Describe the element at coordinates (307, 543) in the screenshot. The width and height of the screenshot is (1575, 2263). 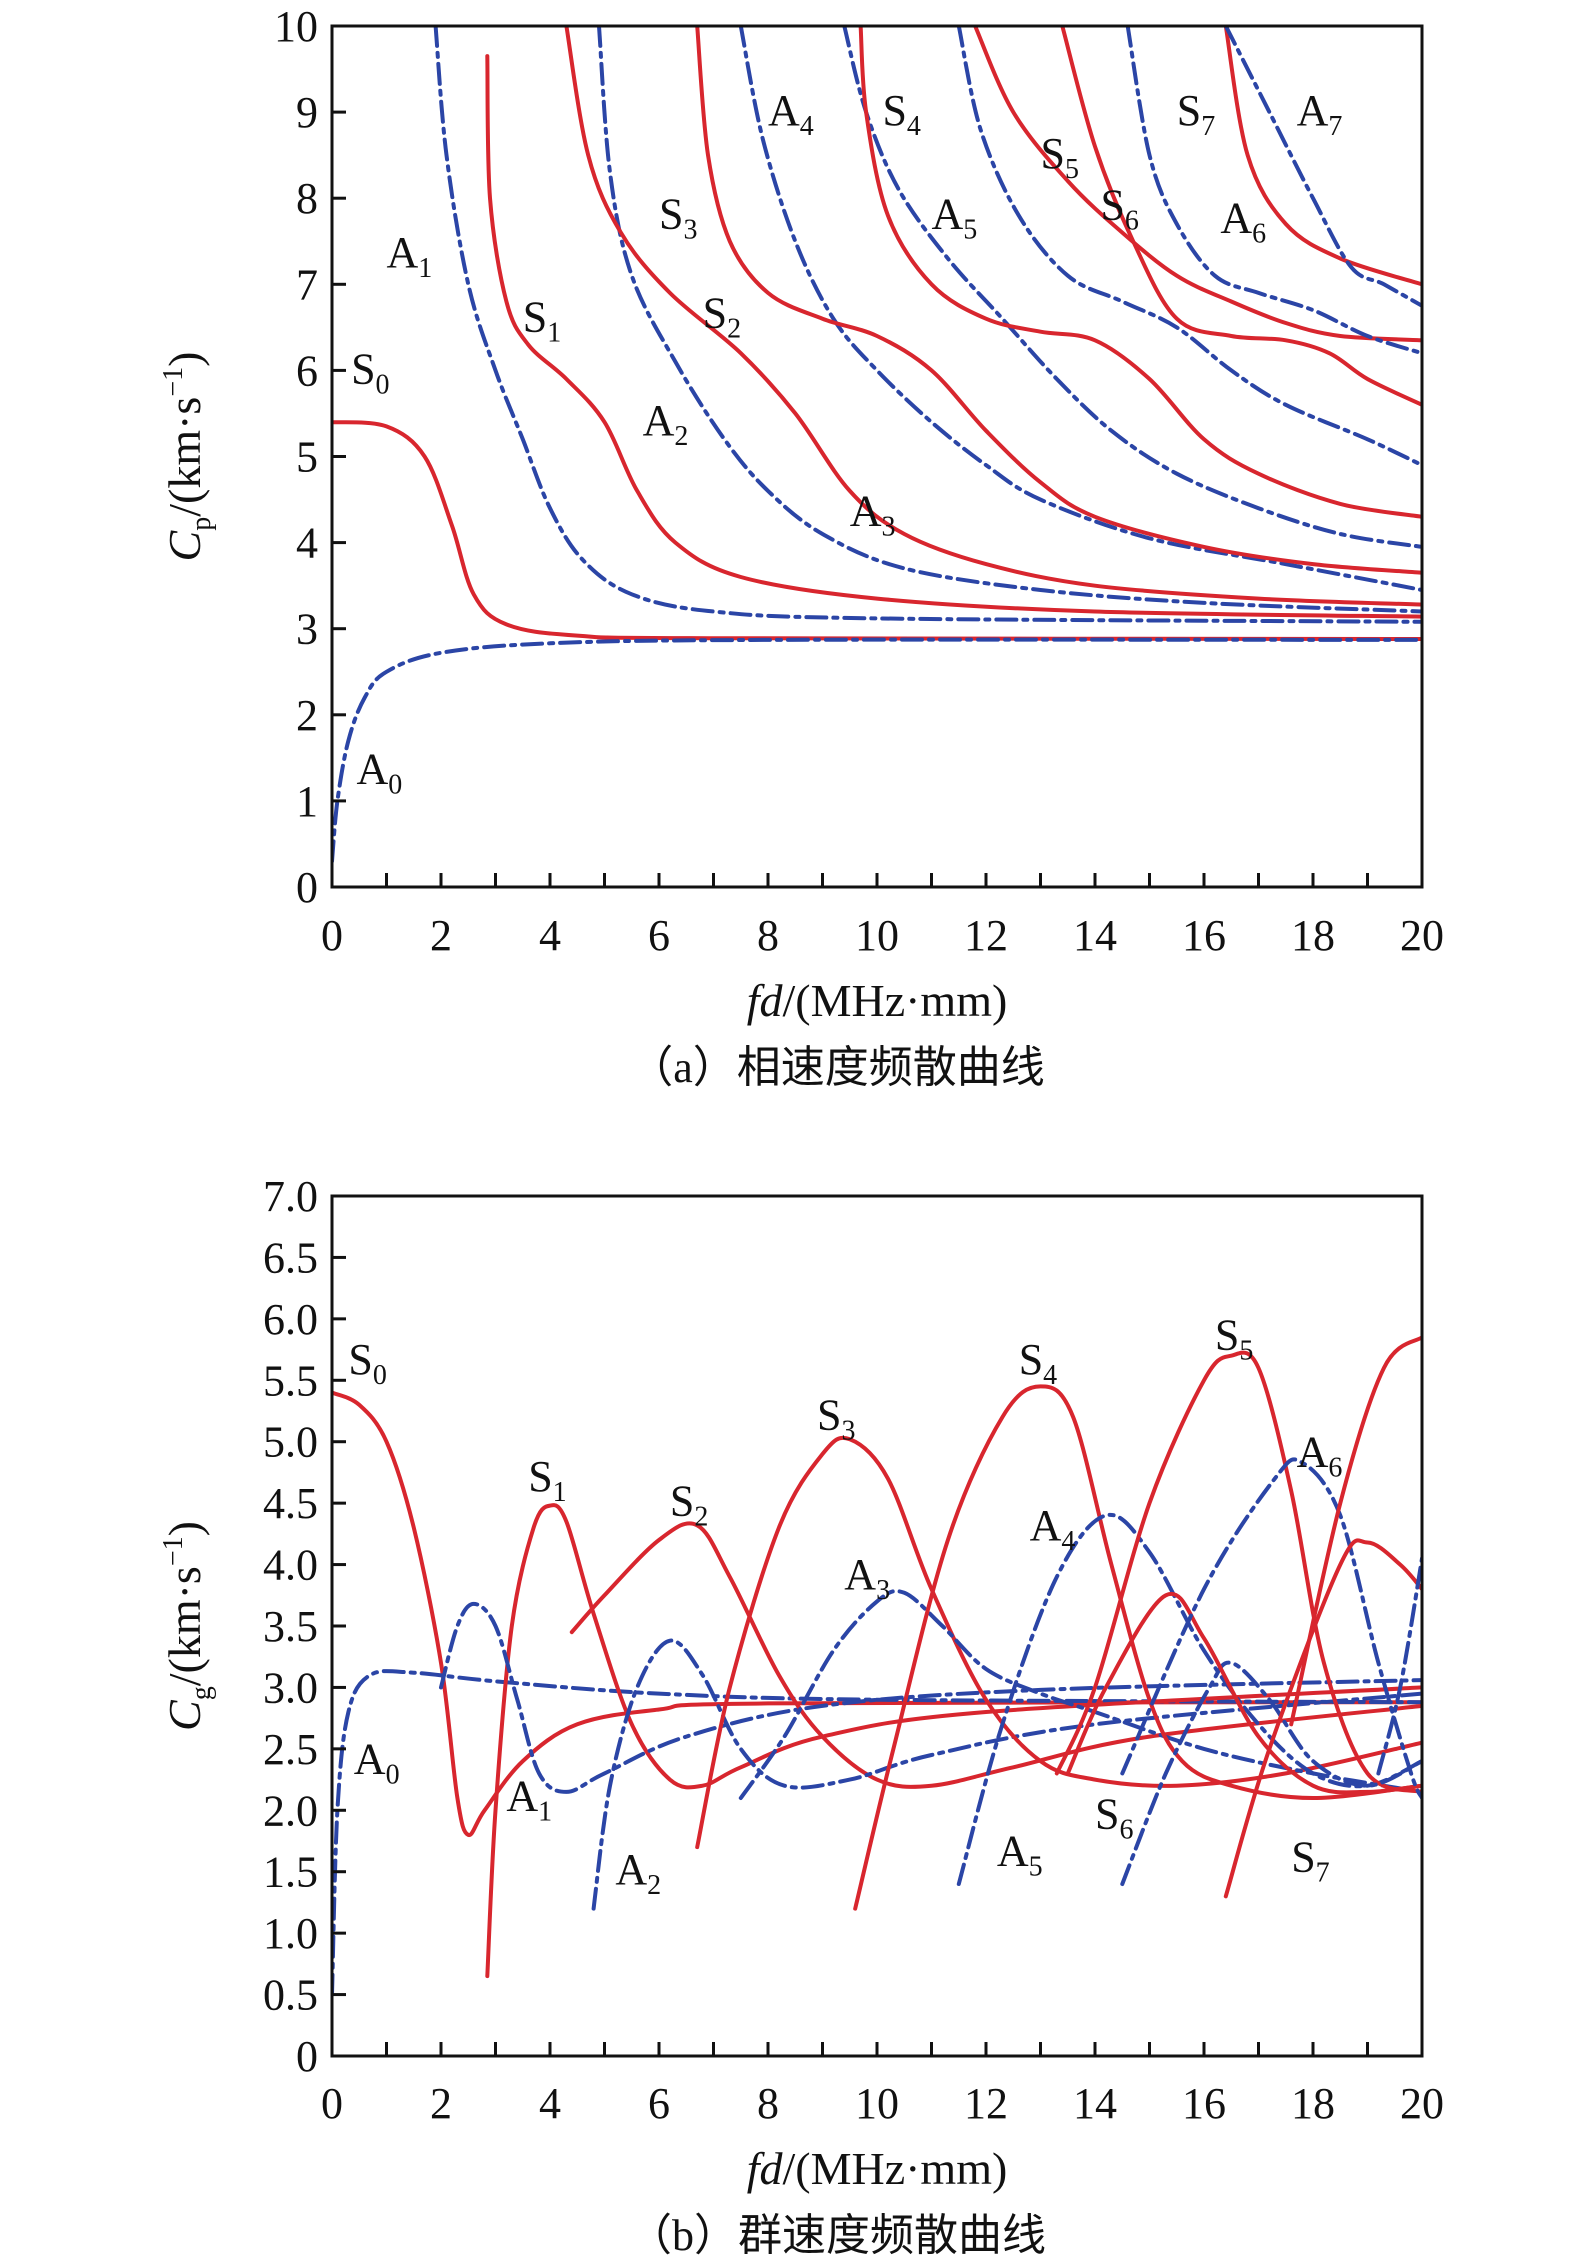
I see `y-tick-label: 4` at that location.